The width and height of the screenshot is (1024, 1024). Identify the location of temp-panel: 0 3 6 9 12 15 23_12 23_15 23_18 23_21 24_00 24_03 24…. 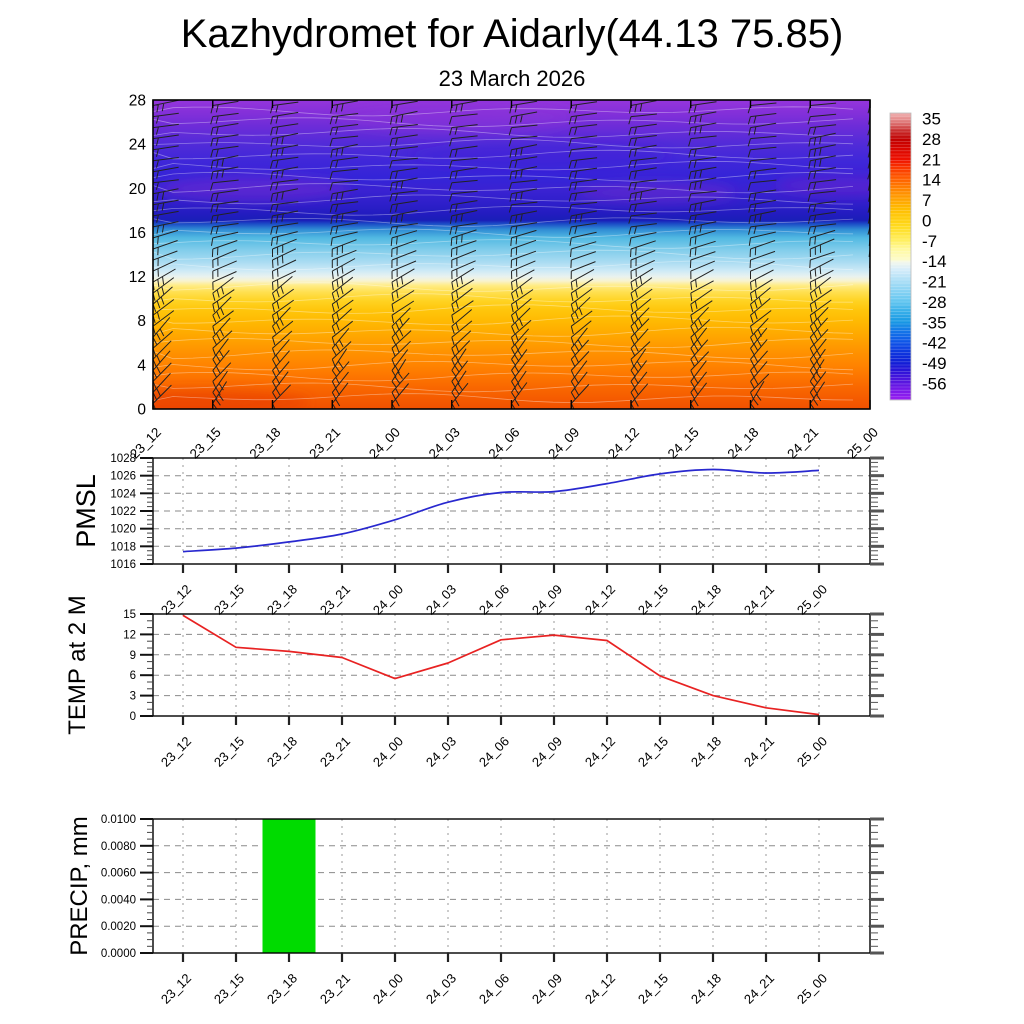
(503, 689).